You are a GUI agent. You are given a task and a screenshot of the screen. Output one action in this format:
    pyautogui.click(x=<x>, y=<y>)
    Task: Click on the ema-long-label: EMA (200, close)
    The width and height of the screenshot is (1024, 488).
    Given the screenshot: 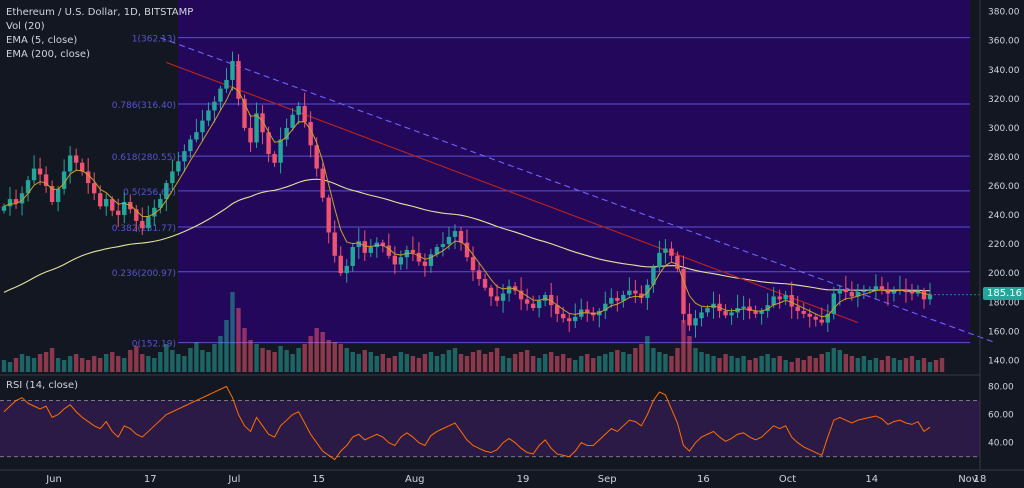 What is the action you would take?
    pyautogui.click(x=48, y=54)
    